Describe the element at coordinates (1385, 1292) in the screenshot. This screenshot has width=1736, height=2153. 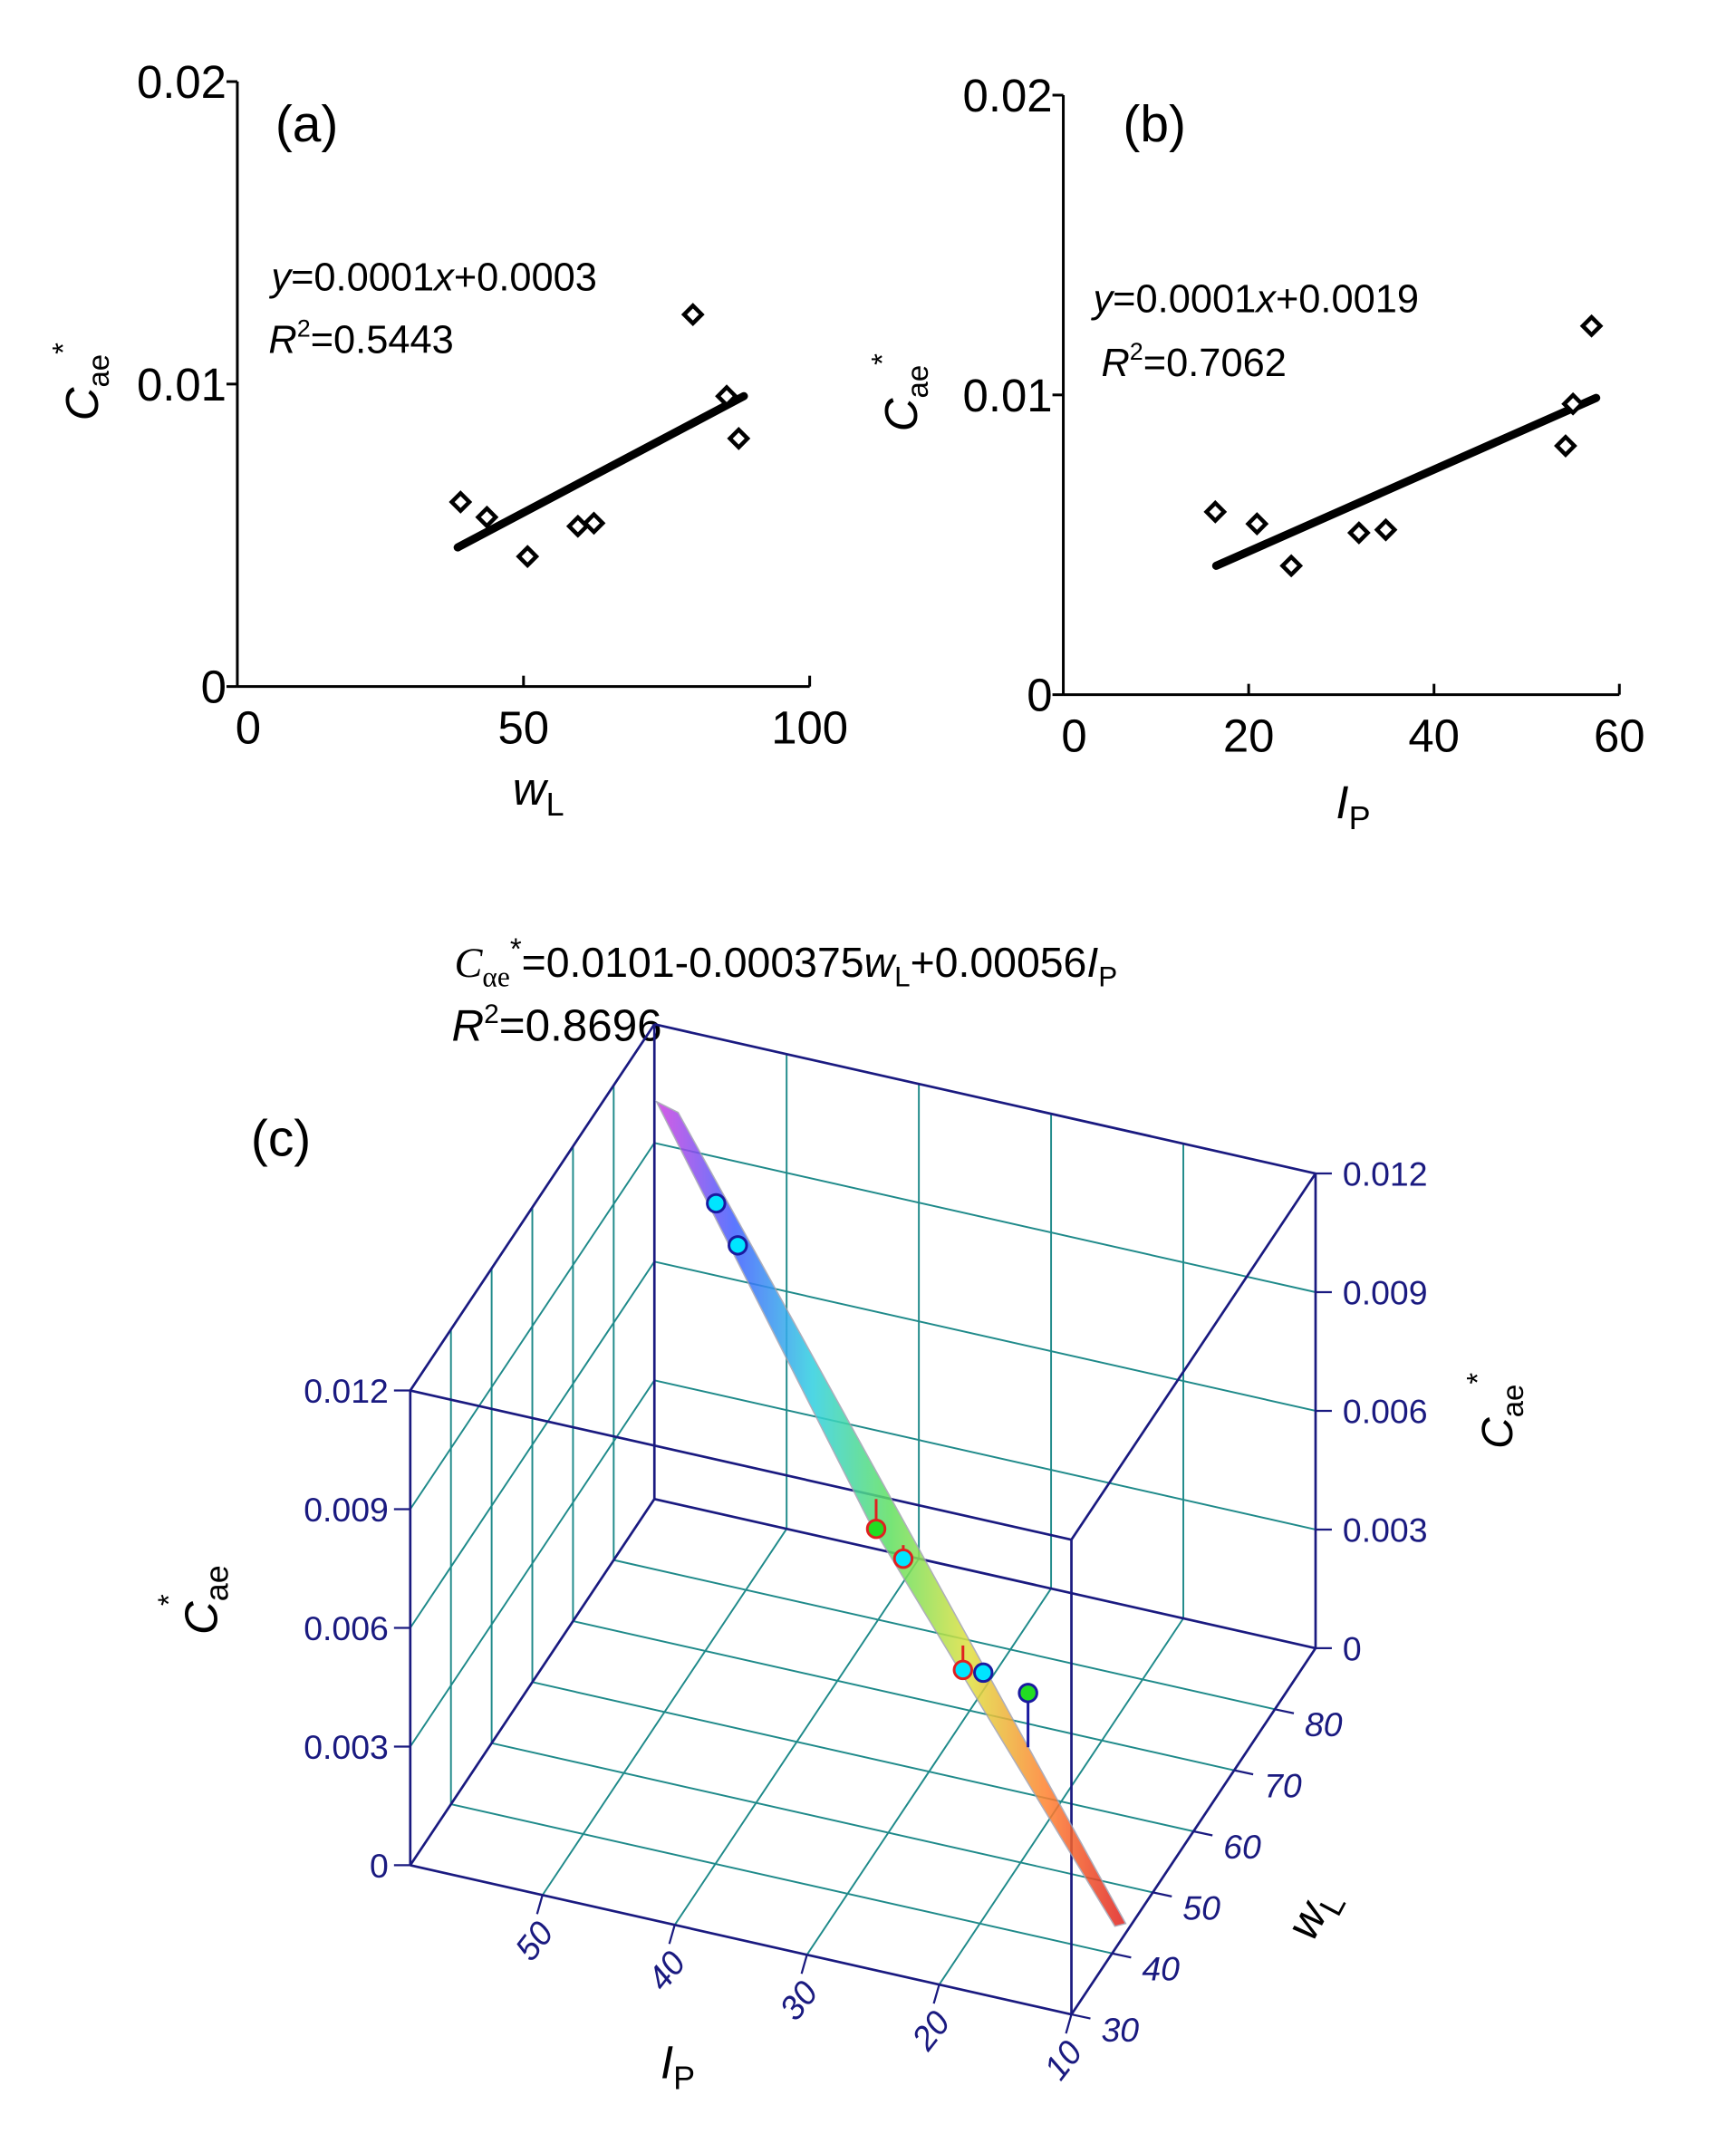
I see `z-tick-label-right: 0.009` at that location.